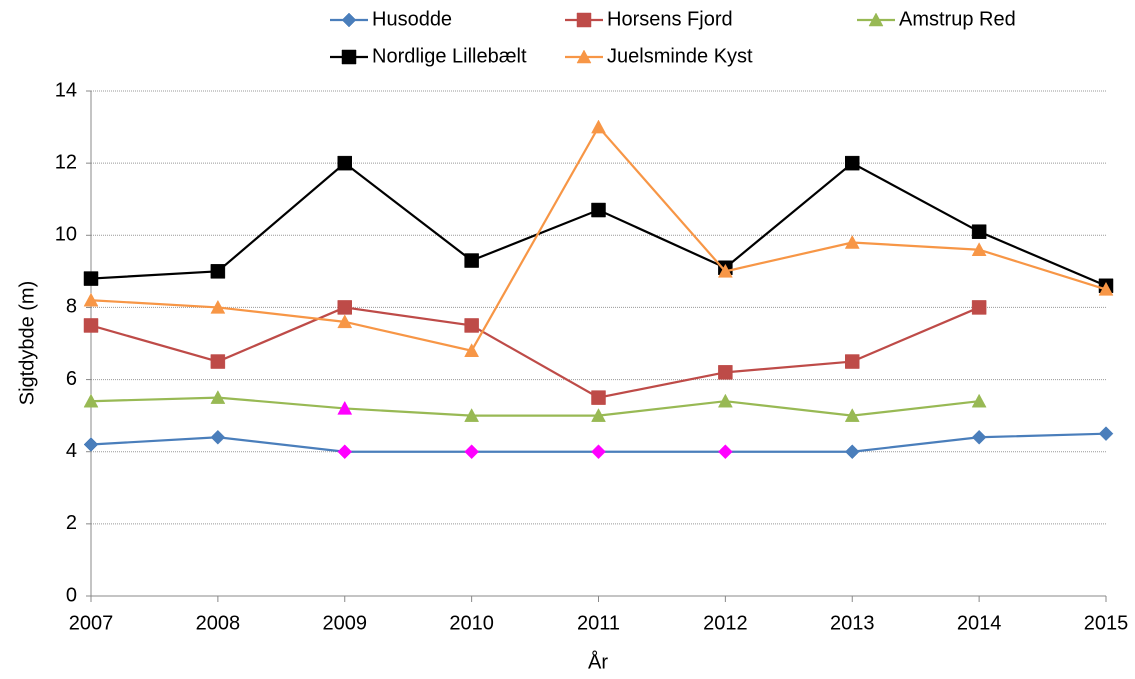 This screenshot has height=679, width=1135. What do you see at coordinates (598, 623) in the screenshot?
I see `x-tick-label: 2011` at bounding box center [598, 623].